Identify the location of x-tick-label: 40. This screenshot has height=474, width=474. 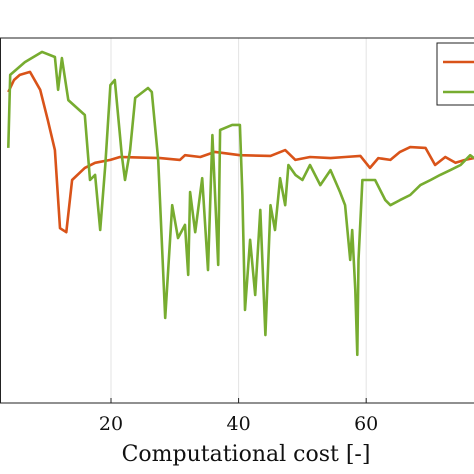
(239, 424).